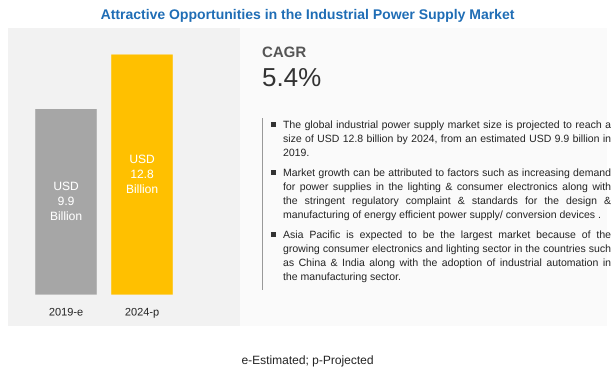 This screenshot has height=378, width=615. Describe the element at coordinates (142, 312) in the screenshot. I see `x-tick-label: 2024-p` at that location.